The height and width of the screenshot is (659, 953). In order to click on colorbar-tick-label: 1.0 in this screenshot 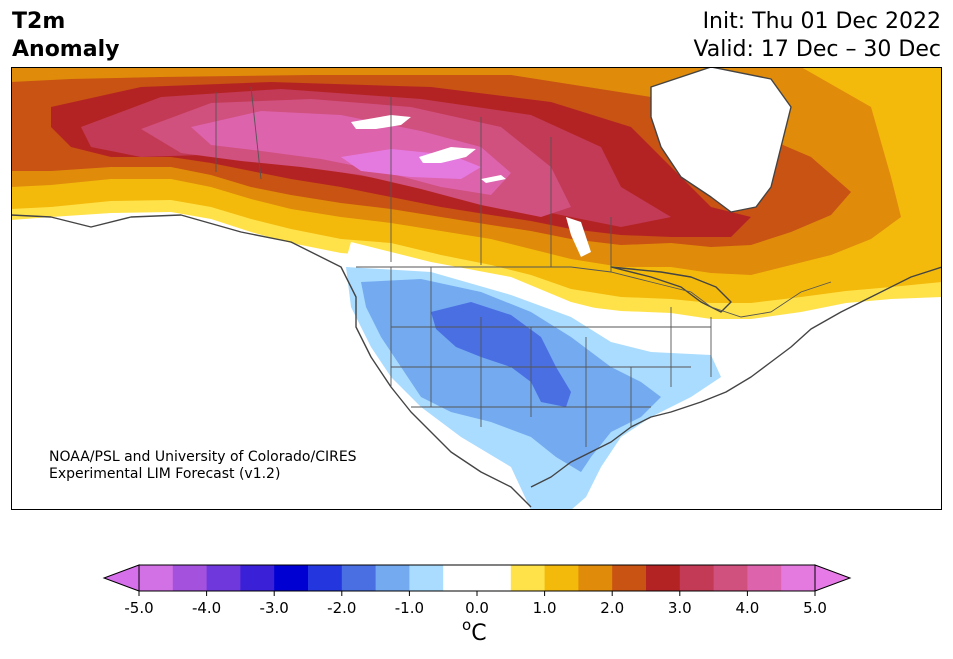, I will do `click(545, 608)`.